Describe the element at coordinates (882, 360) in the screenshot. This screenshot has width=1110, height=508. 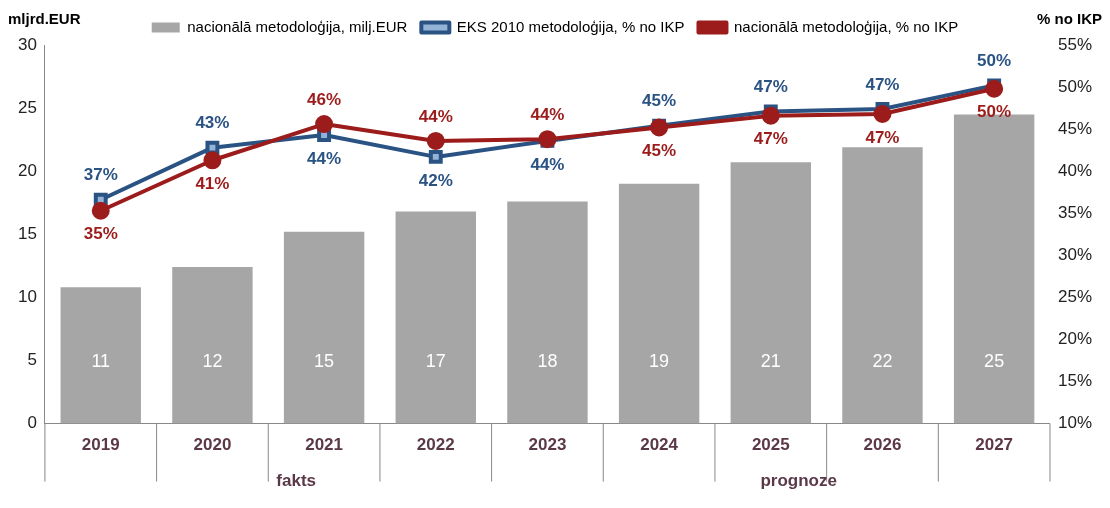
I see `data-label: 22` at that location.